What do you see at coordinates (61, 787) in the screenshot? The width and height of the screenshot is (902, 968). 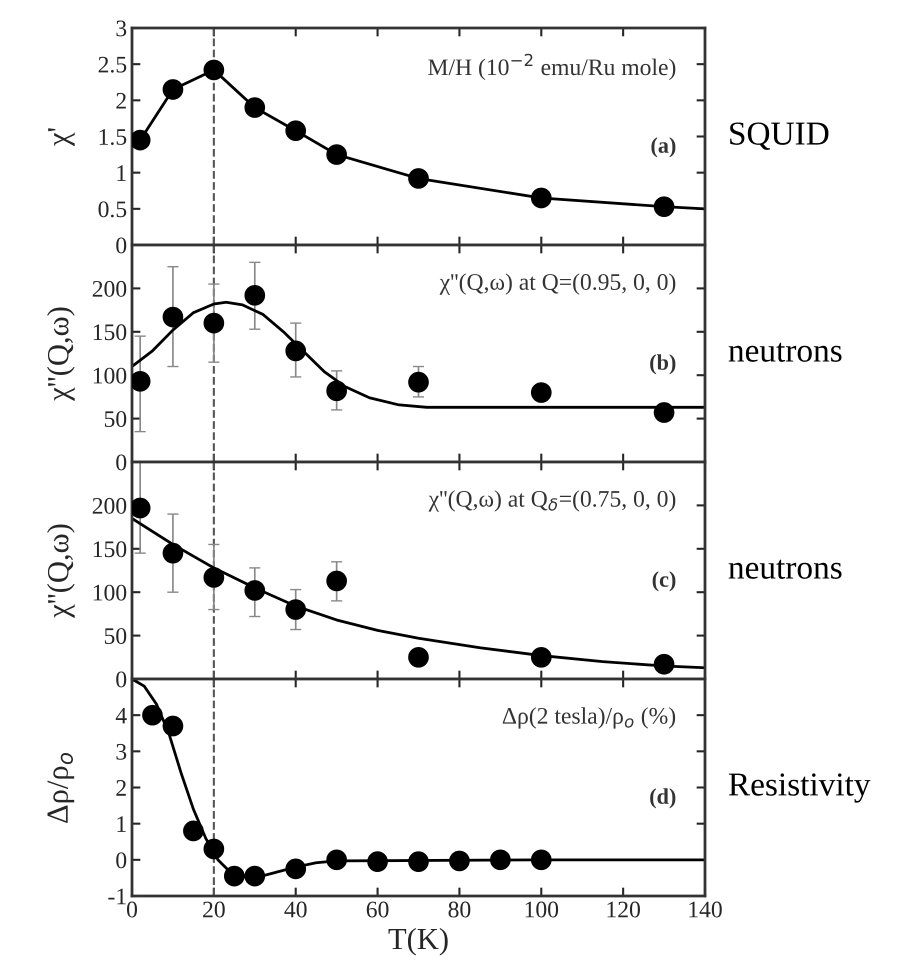 I see `y-axis-title: Δρ/ρ$_{o}$` at bounding box center [61, 787].